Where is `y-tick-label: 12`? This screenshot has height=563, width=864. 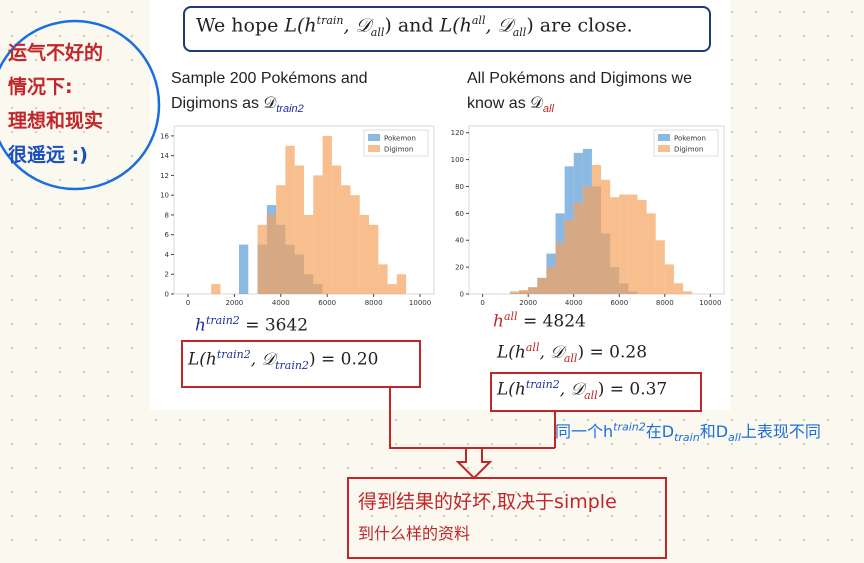 y-tick-label: 12 is located at coordinates (164, 176).